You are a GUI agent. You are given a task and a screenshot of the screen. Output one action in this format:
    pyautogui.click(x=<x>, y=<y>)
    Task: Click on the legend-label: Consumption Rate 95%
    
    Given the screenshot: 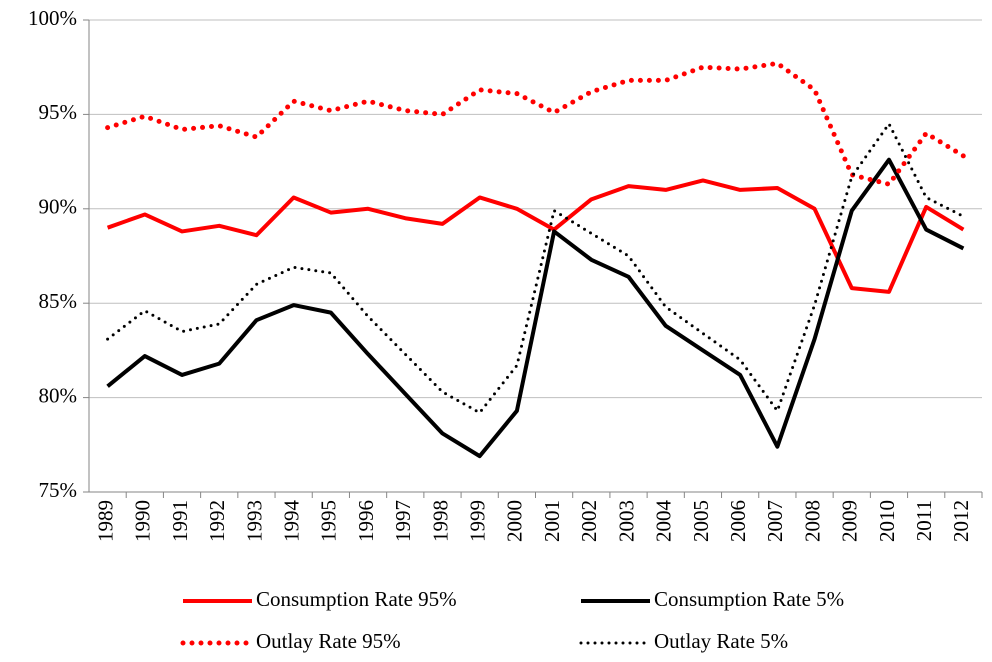 What is the action you would take?
    pyautogui.click(x=356, y=599)
    